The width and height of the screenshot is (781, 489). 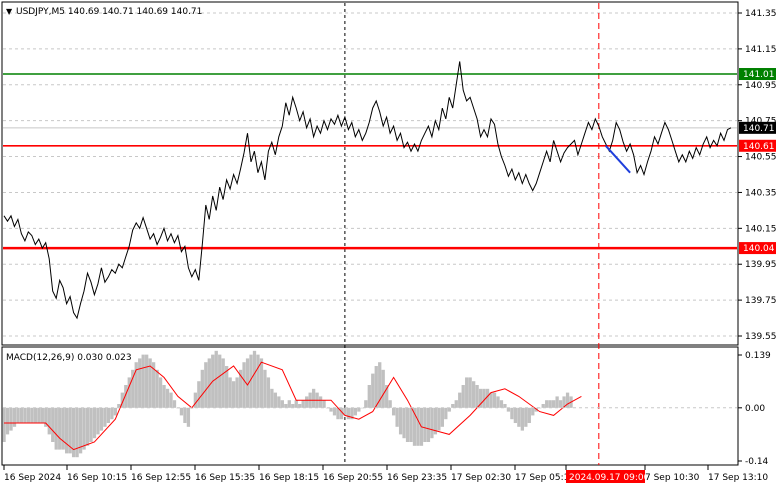 What do you see at coordinates (761, 193) in the screenshot?
I see `price-tick-label: 140.35` at bounding box center [761, 193].